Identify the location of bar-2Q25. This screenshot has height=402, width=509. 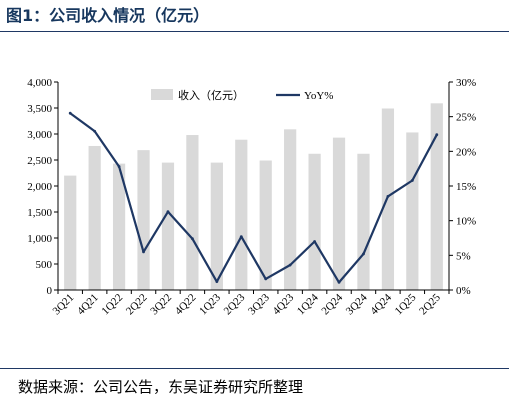
(436, 196).